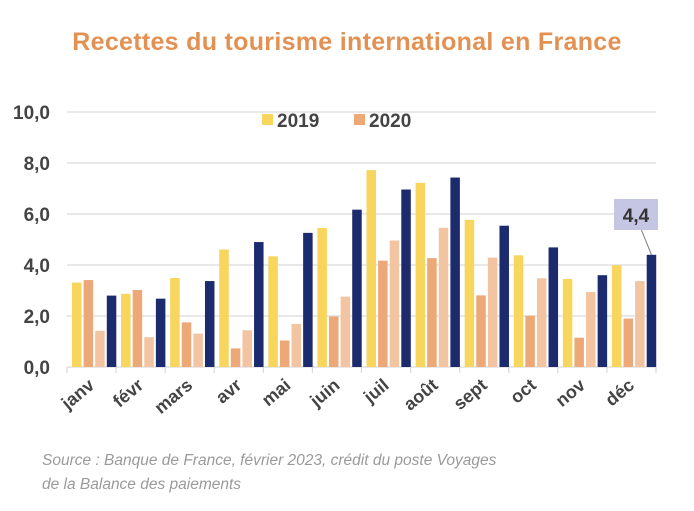 This screenshot has height=511, width=694. I want to click on x-tick-label: mai, so click(276, 392).